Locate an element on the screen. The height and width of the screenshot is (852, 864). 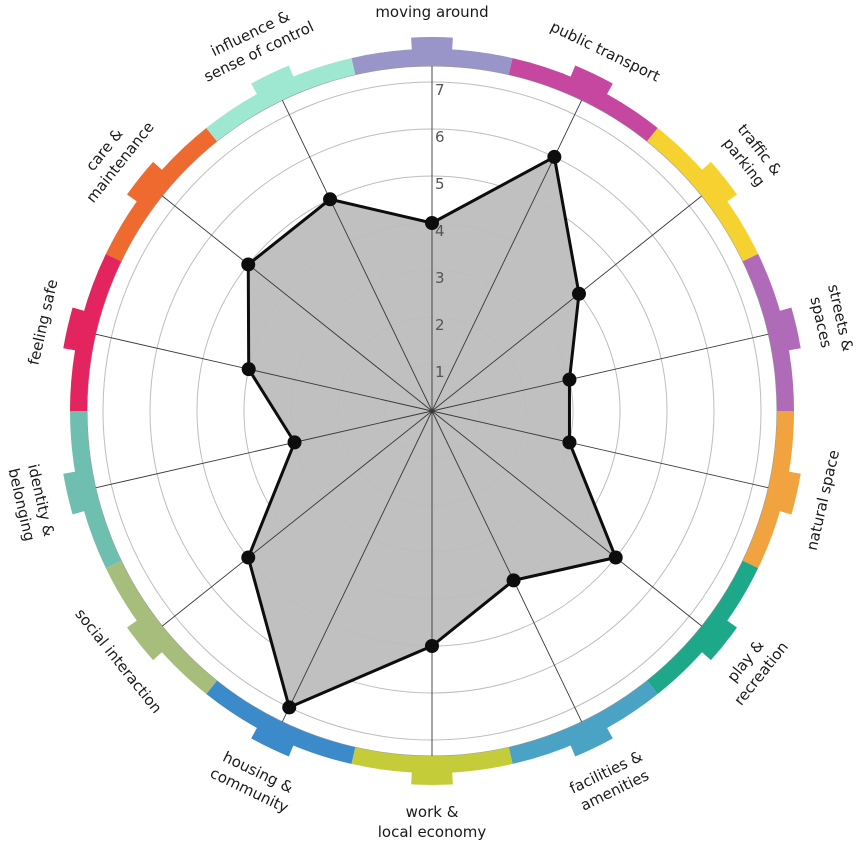
category-label-line: work & is located at coordinates (432, 812).